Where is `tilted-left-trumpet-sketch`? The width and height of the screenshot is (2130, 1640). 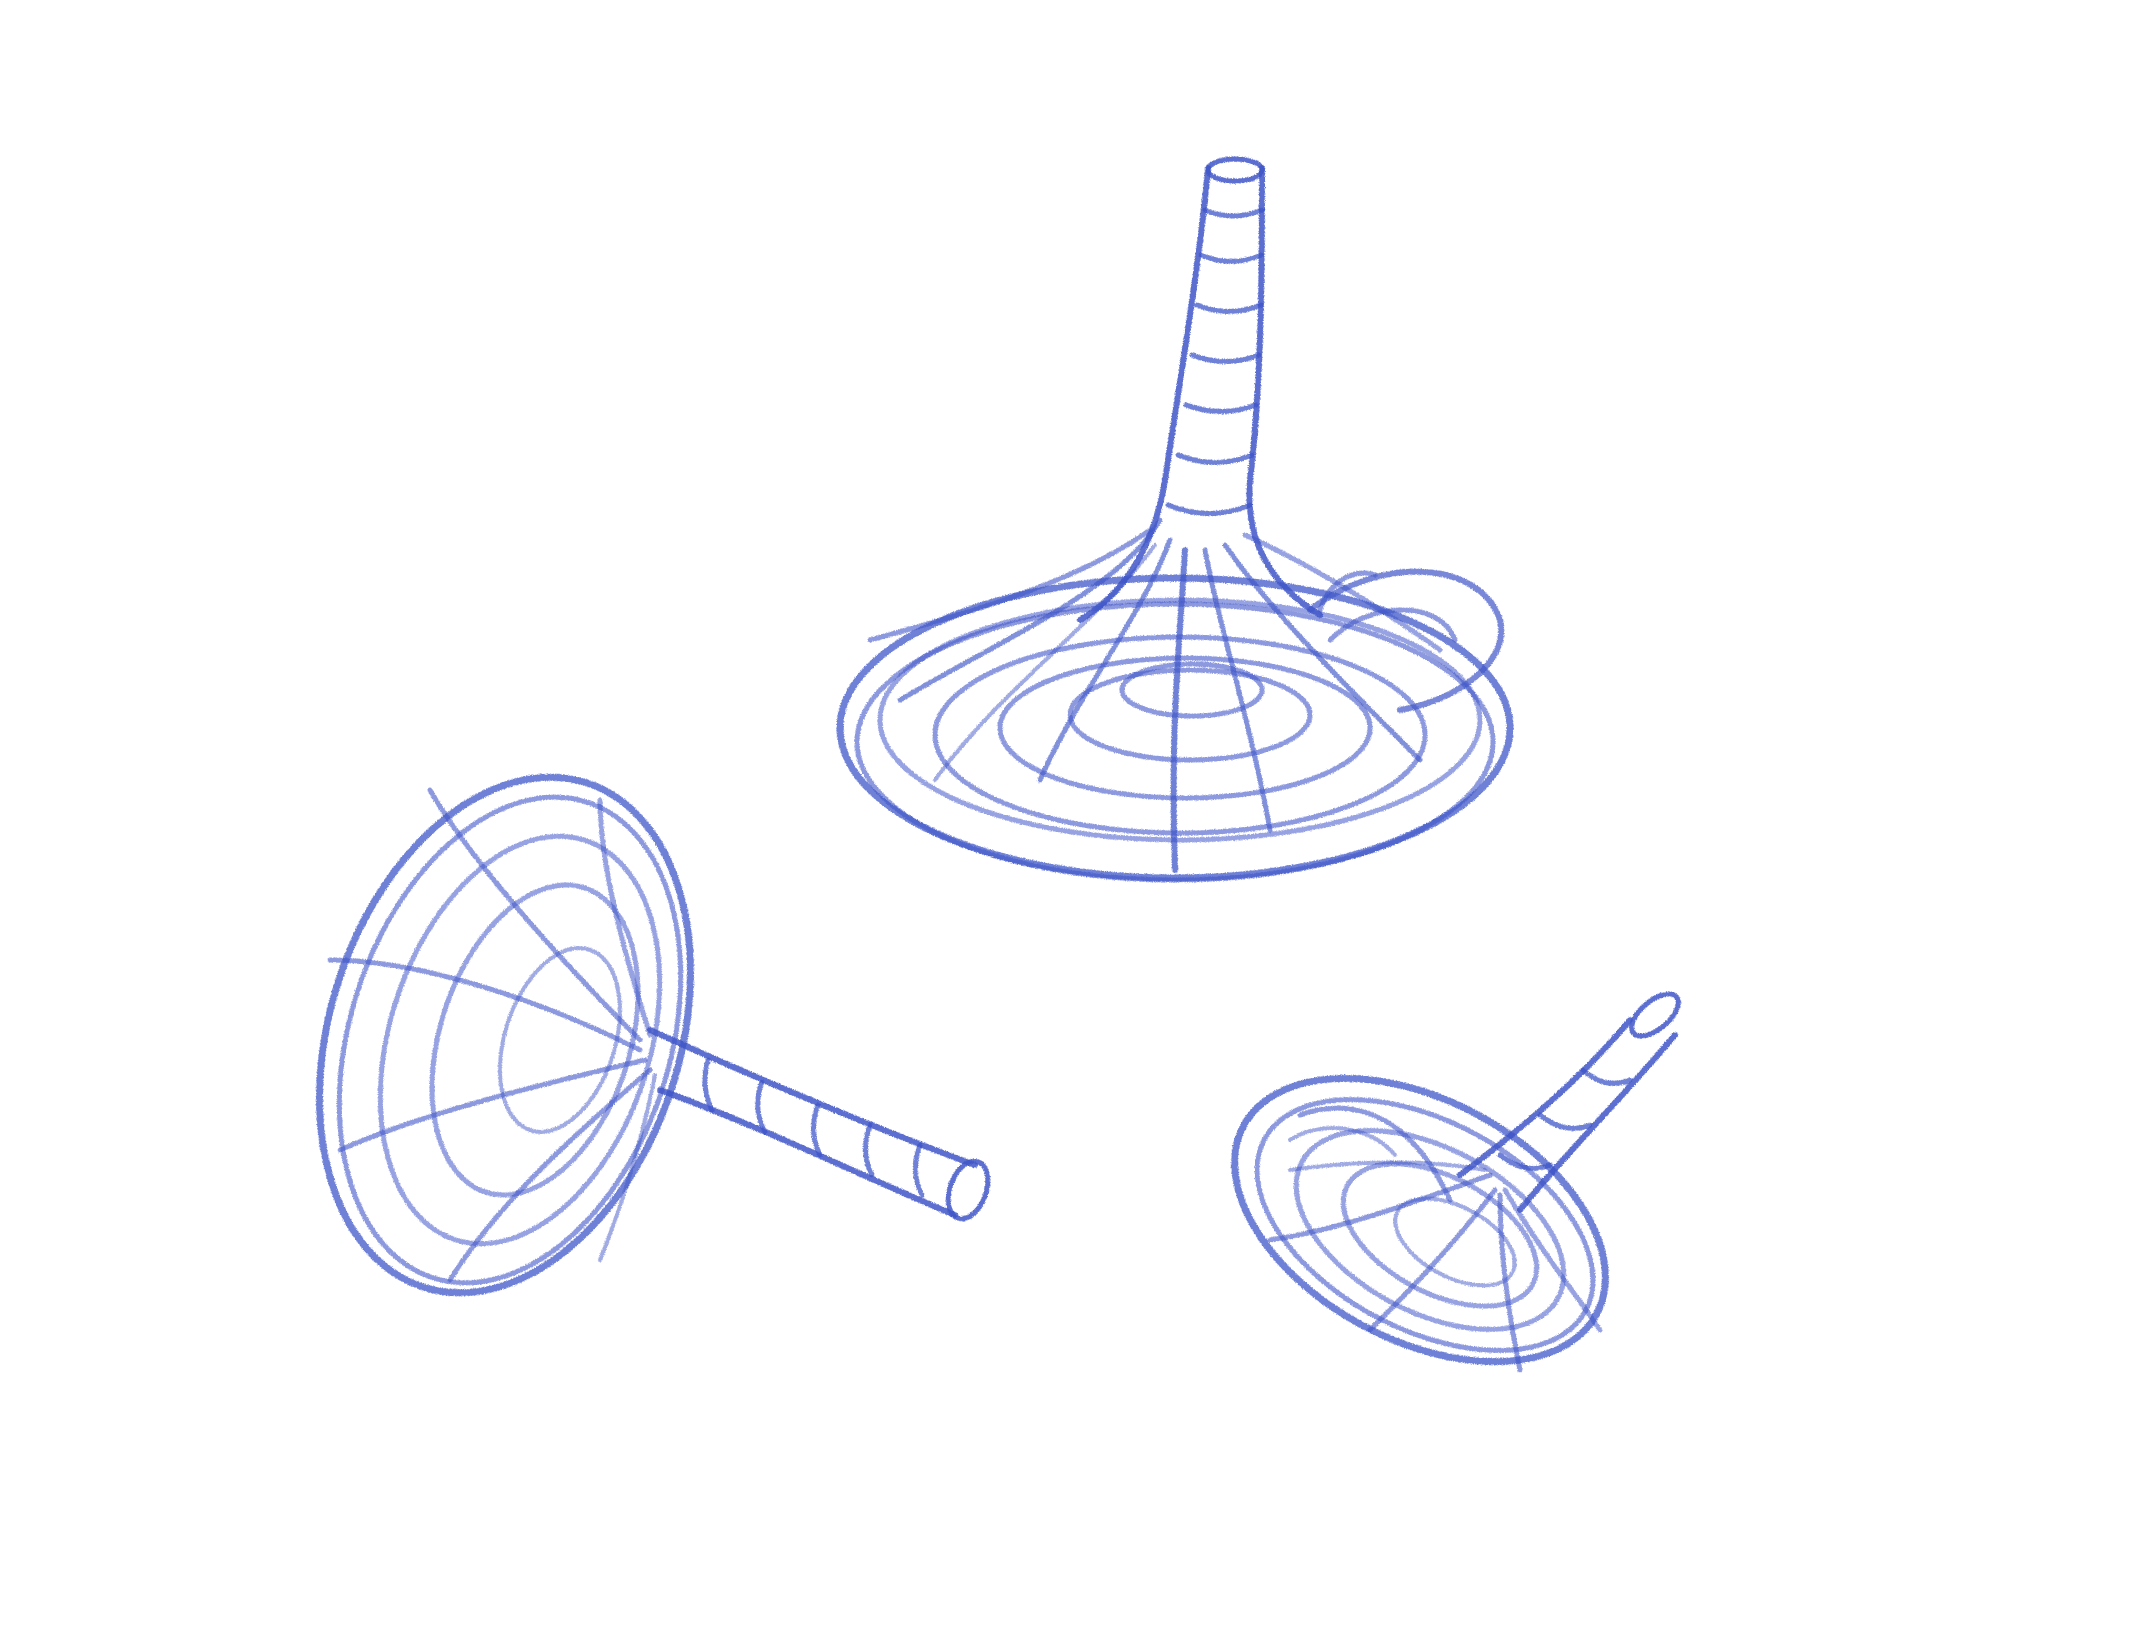
tilted-left-trumpet-sketch is located at coordinates (653, 1035).